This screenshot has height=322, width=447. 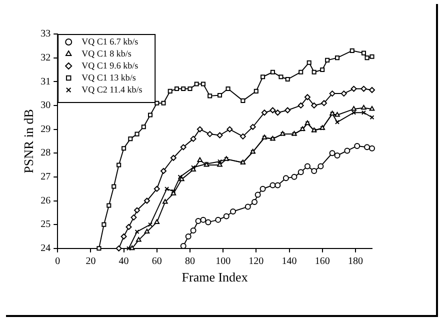 What do you see at coordinates (110, 65) in the screenshot?
I see `legend-label: VQ C1 9.6 kb/s` at bounding box center [110, 65].